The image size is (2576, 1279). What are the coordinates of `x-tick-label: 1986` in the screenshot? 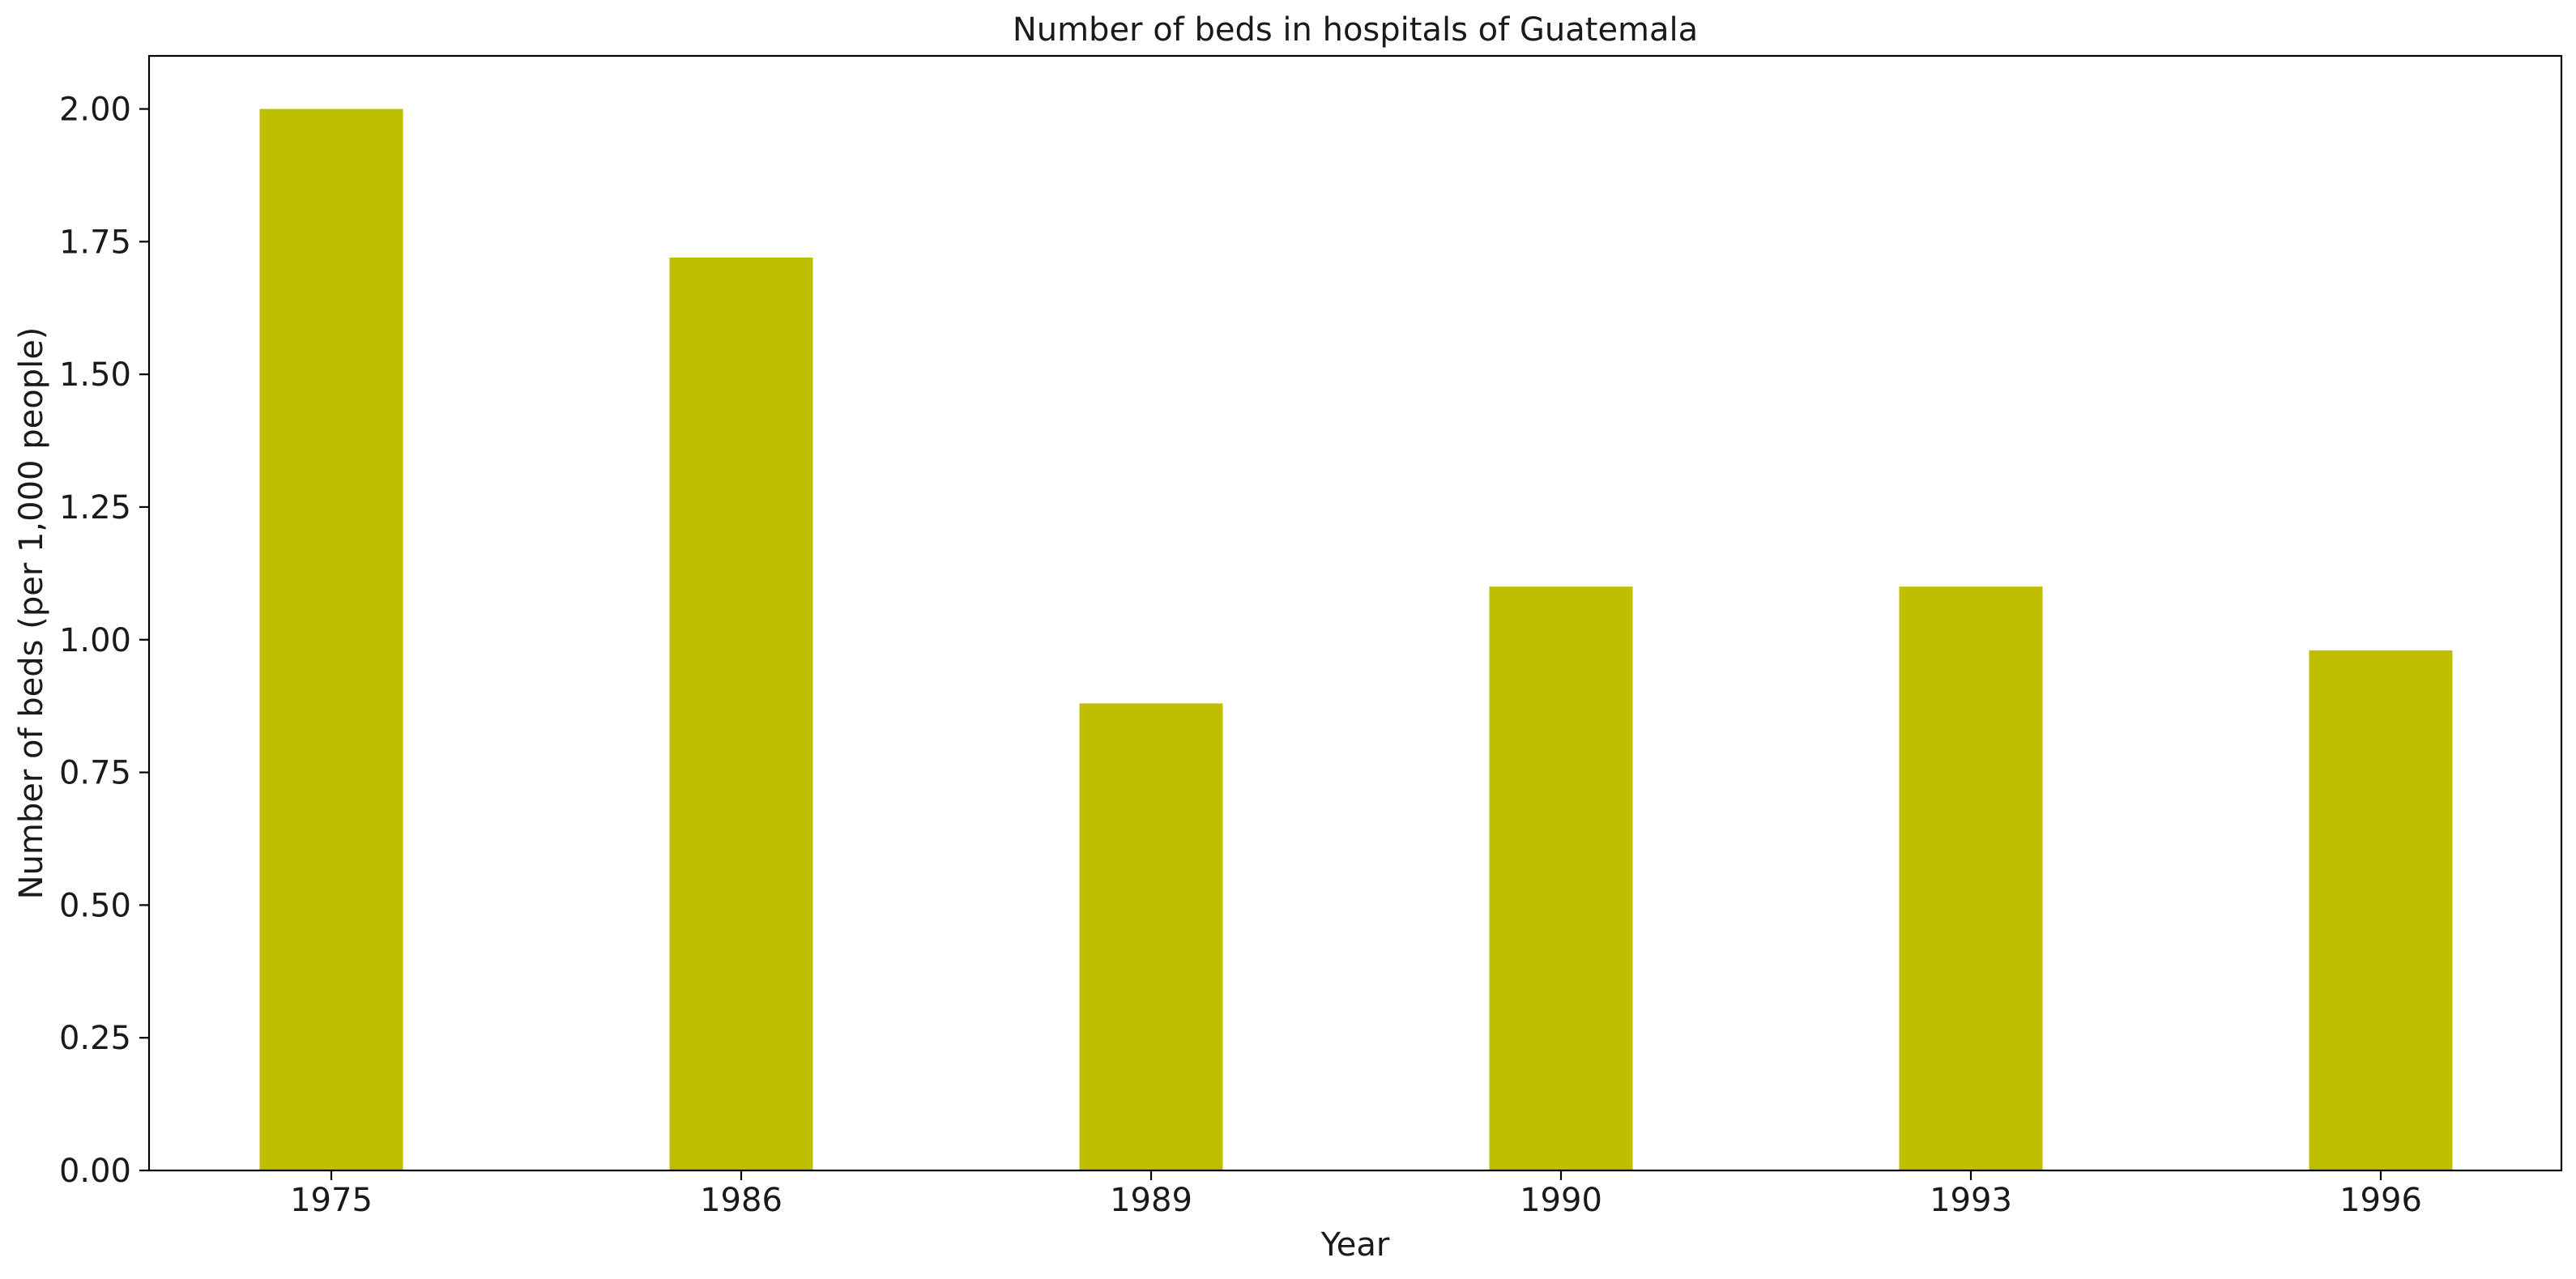 It's located at (742, 1200).